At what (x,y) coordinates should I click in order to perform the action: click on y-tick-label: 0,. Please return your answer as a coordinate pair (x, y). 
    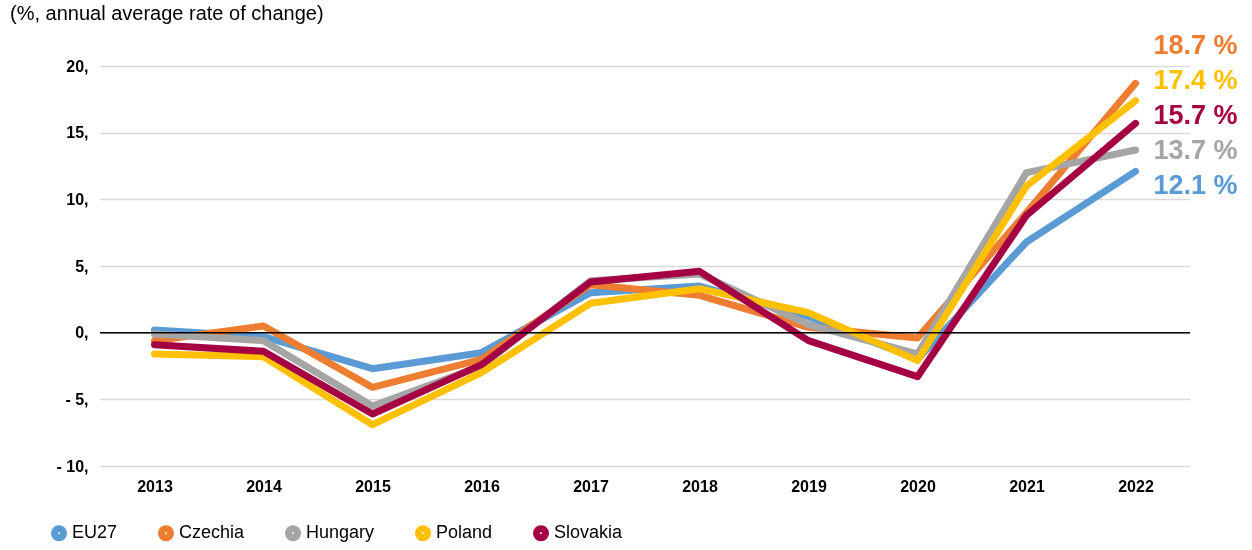
    Looking at the image, I should click on (82, 333).